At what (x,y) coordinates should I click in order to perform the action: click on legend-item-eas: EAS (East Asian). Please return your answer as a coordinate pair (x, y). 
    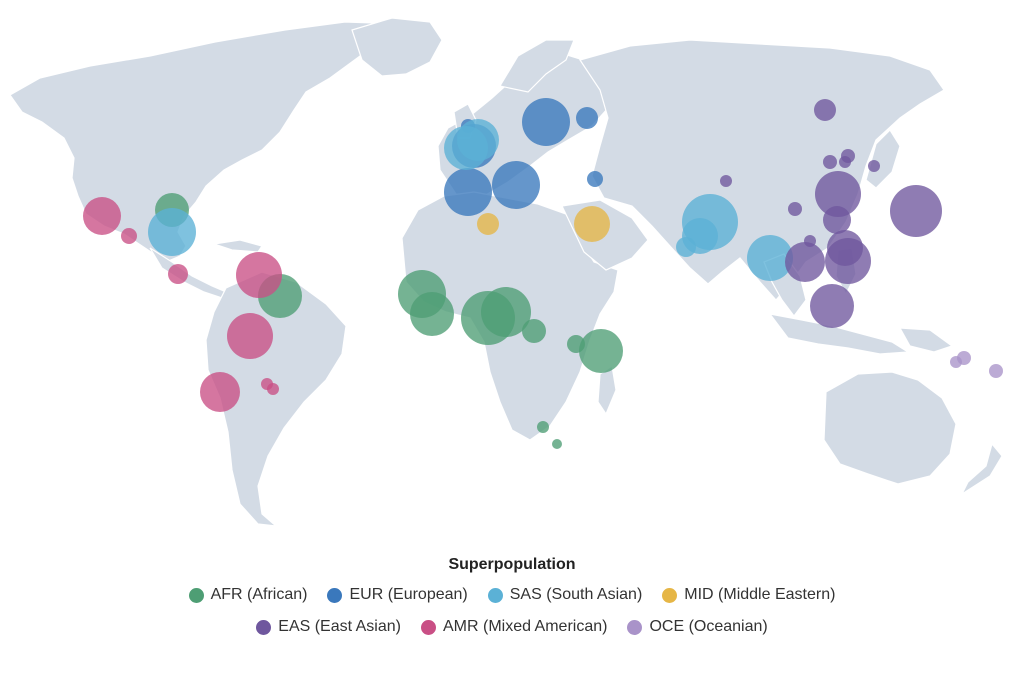
    Looking at the image, I should click on (328, 627).